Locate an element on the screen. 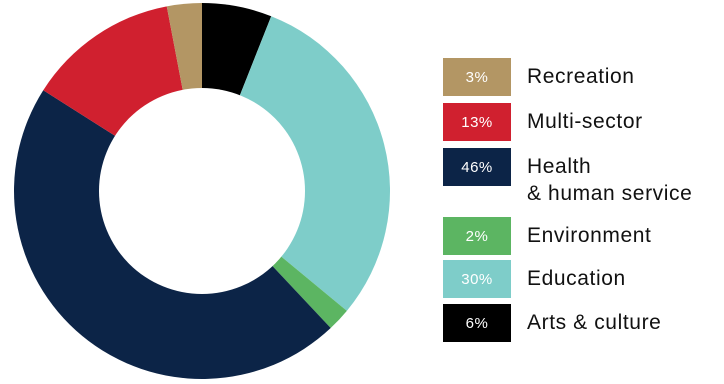 The image size is (724, 384). legend-value-health: 46% is located at coordinates (477, 167).